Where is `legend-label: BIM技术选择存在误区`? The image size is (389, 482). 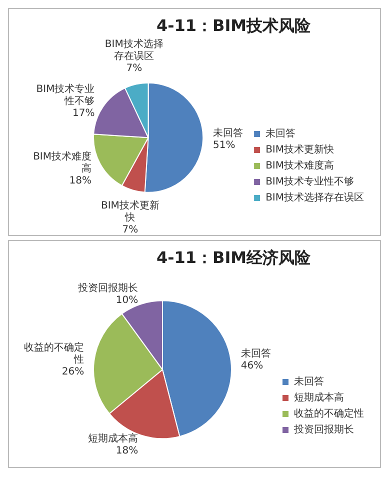
legend-label: BIM技术选择存在误区 is located at coordinates (315, 198).